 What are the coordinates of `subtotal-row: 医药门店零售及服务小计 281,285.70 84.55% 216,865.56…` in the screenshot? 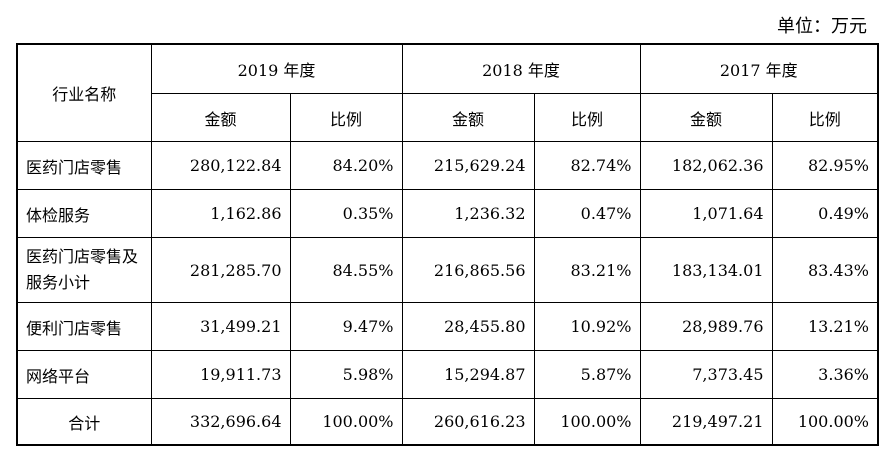 It's located at (447, 270).